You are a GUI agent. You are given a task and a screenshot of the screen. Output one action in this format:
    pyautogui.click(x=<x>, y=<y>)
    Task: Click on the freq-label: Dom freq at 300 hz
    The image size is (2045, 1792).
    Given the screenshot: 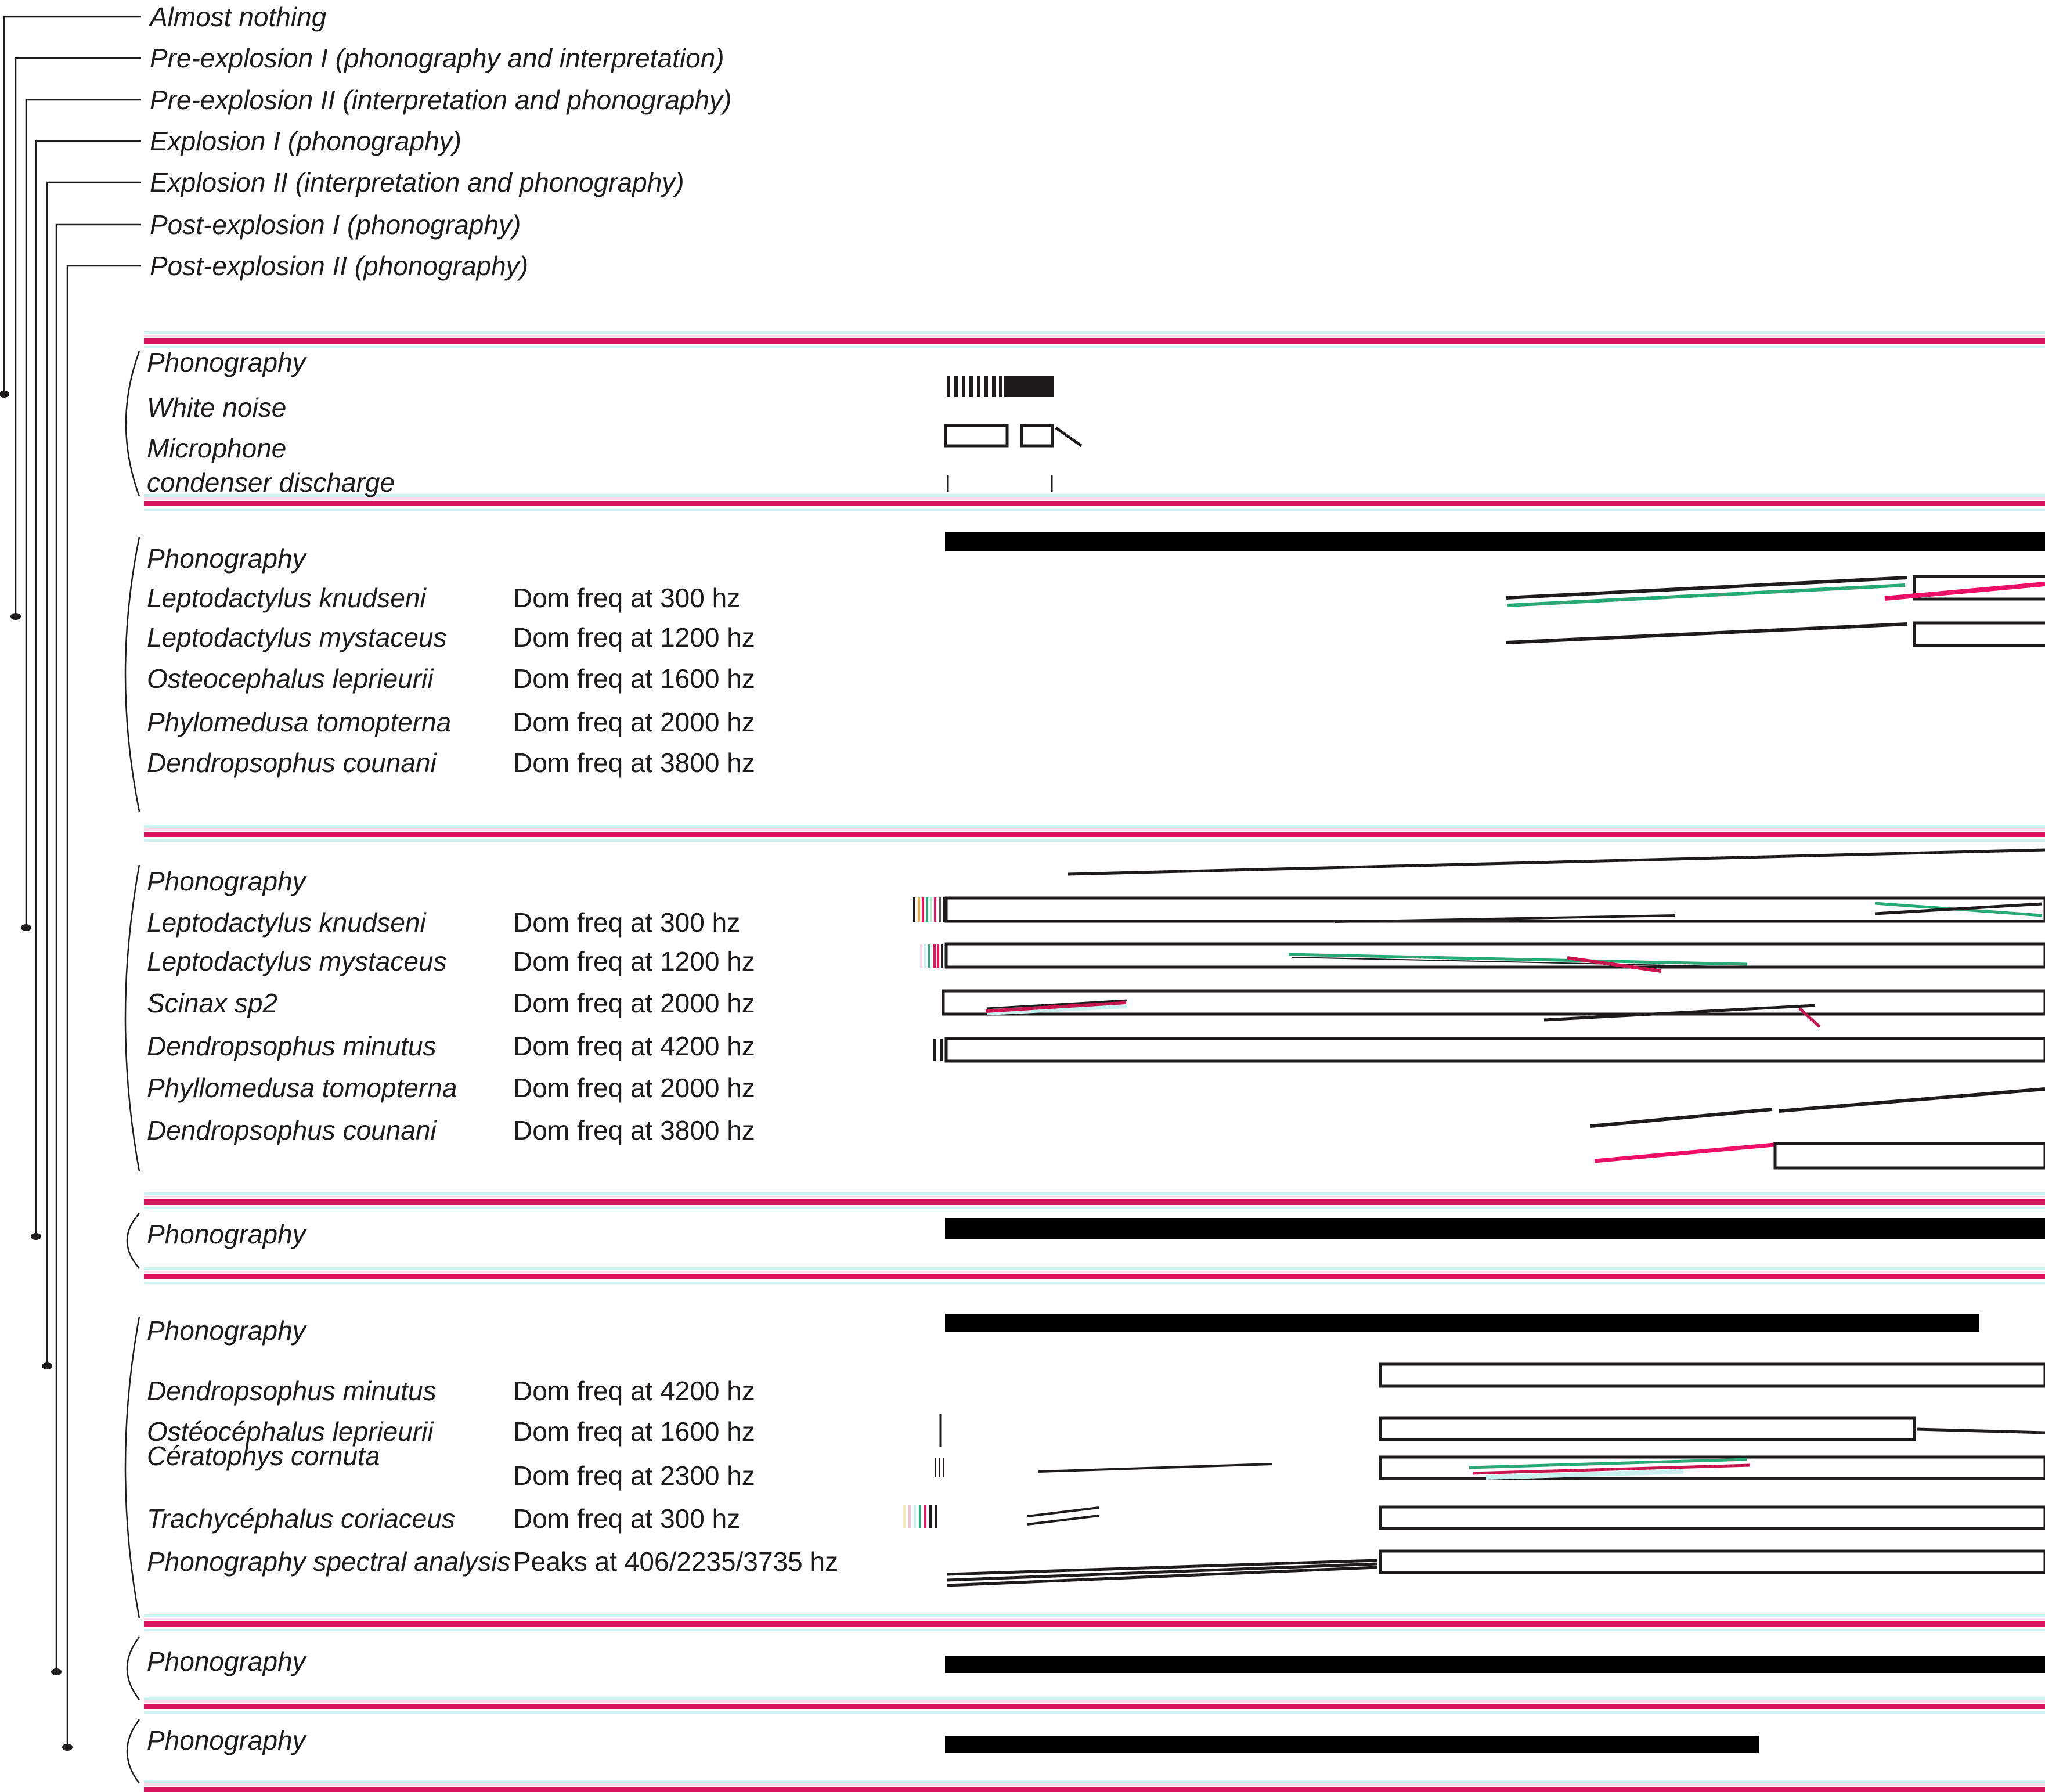 What is the action you would take?
    pyautogui.click(x=627, y=922)
    